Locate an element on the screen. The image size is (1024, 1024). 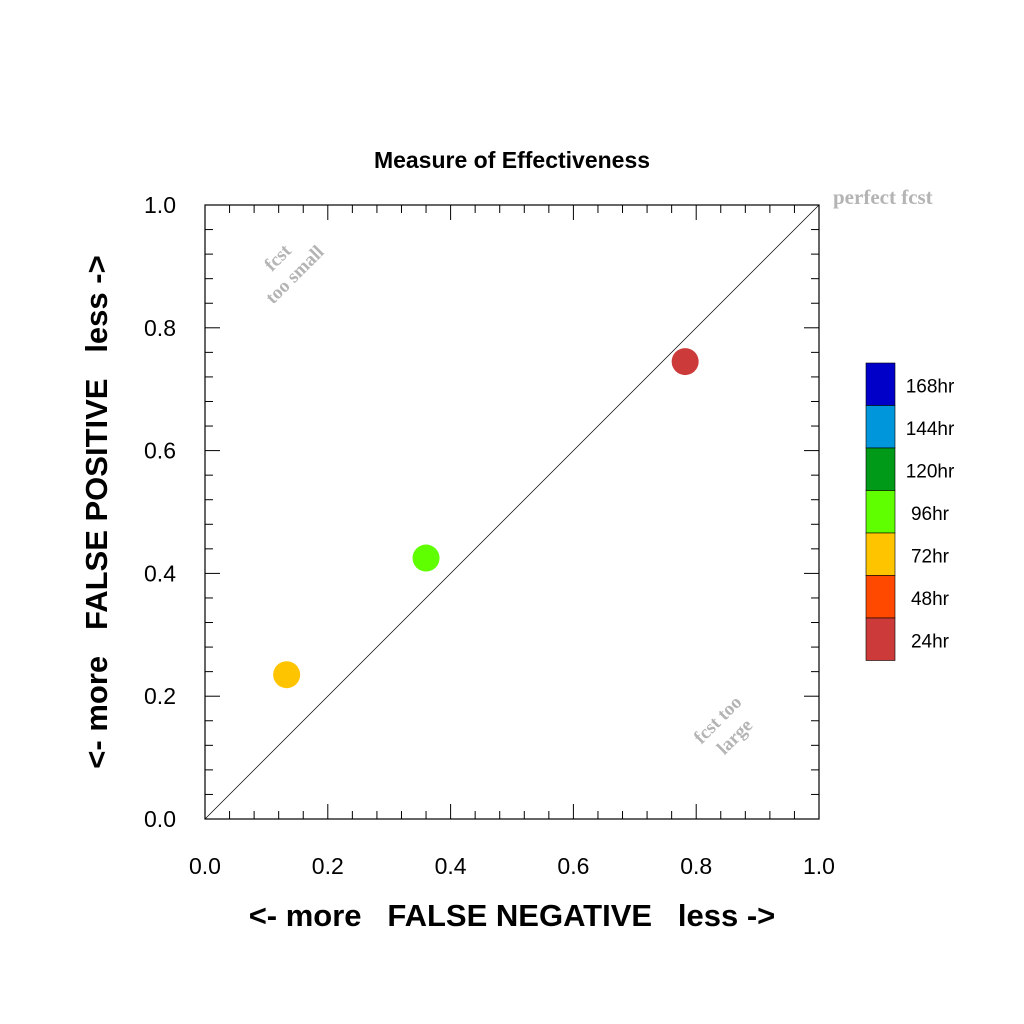
x-tick-label: 1.0 is located at coordinates (819, 866).